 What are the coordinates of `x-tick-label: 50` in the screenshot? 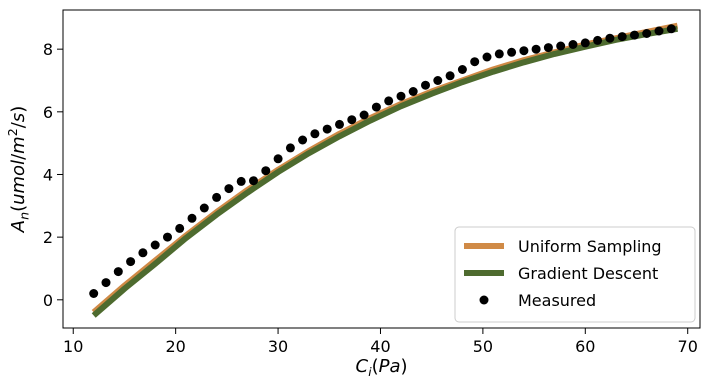 It's located at (483, 346).